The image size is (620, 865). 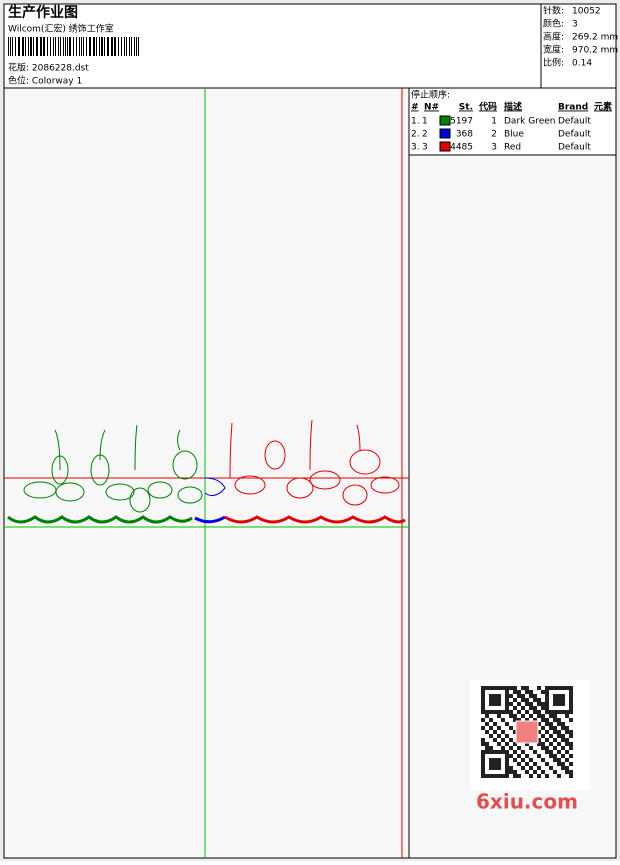 What do you see at coordinates (575, 25) in the screenshot?
I see `info-value: 3` at bounding box center [575, 25].